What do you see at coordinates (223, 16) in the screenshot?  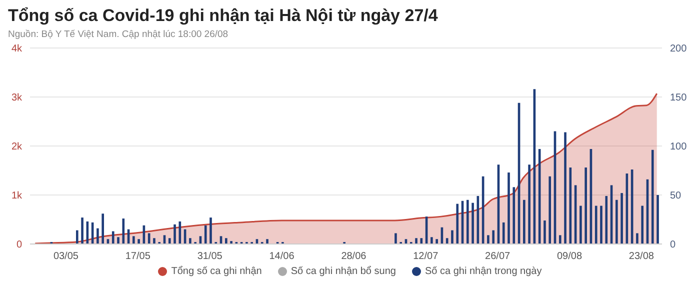 I see `chart-title: Tổng số ca Covid-19 ghi nhận tại Hà Nội từ ngày 27/4` at bounding box center [223, 16].